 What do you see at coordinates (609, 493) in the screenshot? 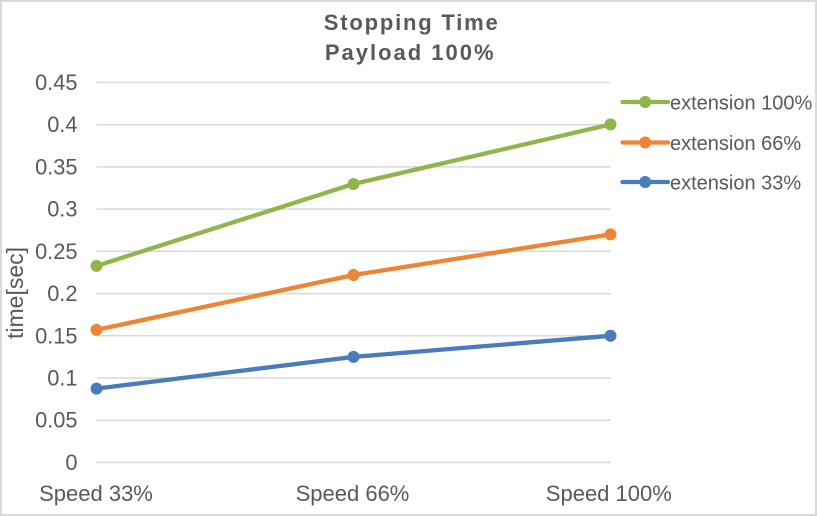
I see `svg-text: Speed 100%` at bounding box center [609, 493].